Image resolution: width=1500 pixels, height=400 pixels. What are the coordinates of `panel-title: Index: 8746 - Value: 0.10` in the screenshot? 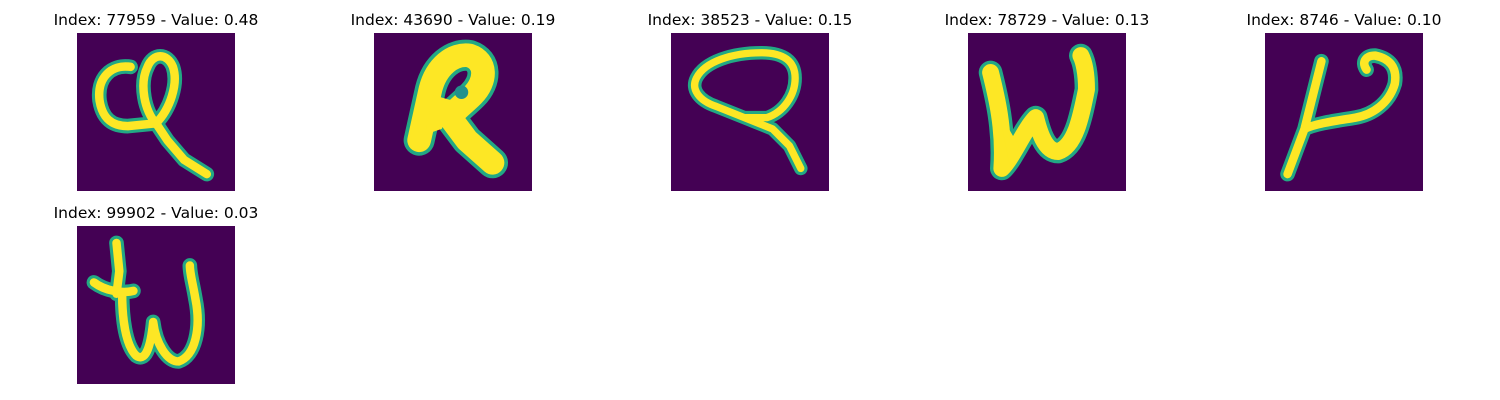 It's located at (1344, 20).